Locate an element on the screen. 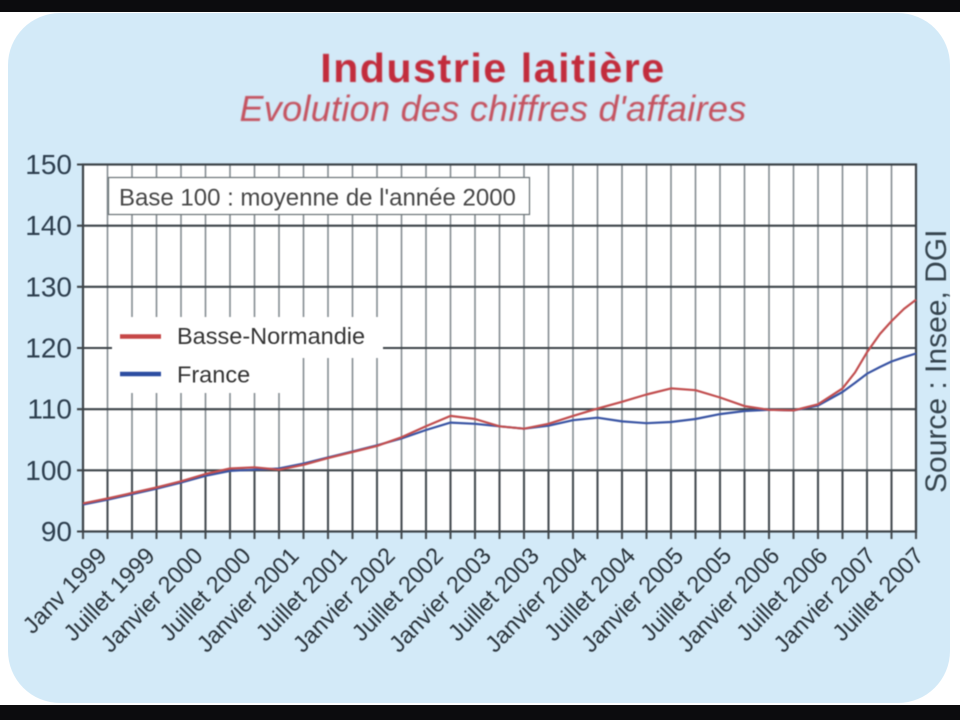 This screenshot has height=720, width=960. svg-text: Basse-Normandie is located at coordinates (271, 336).